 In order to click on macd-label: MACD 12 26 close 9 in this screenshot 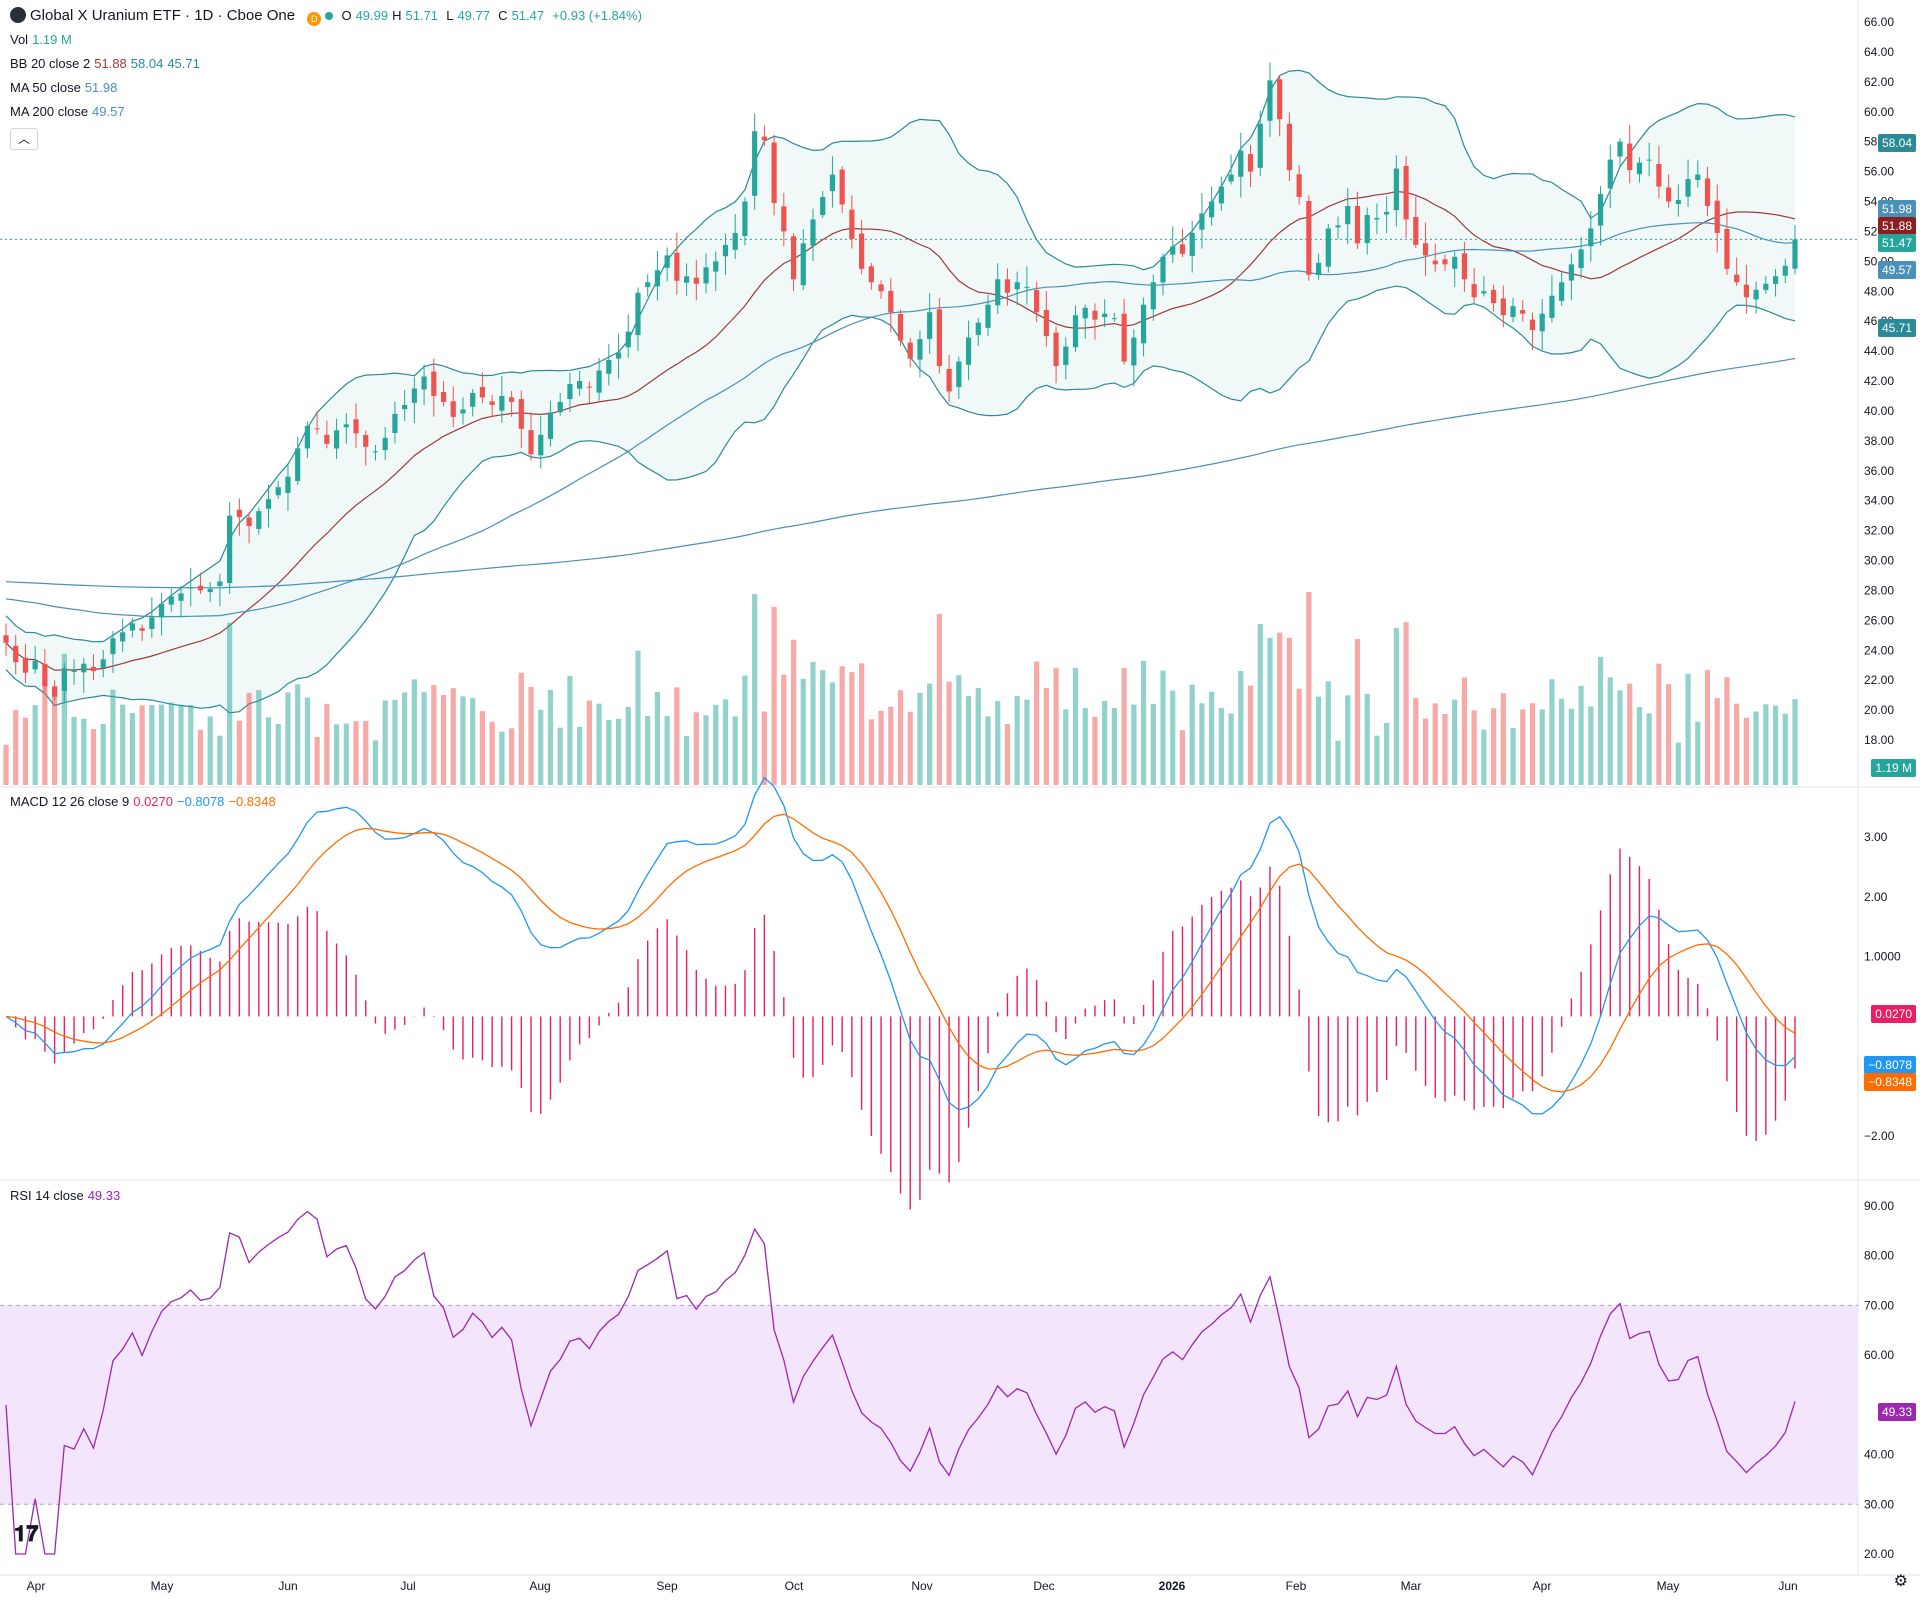, I will do `click(70, 801)`.